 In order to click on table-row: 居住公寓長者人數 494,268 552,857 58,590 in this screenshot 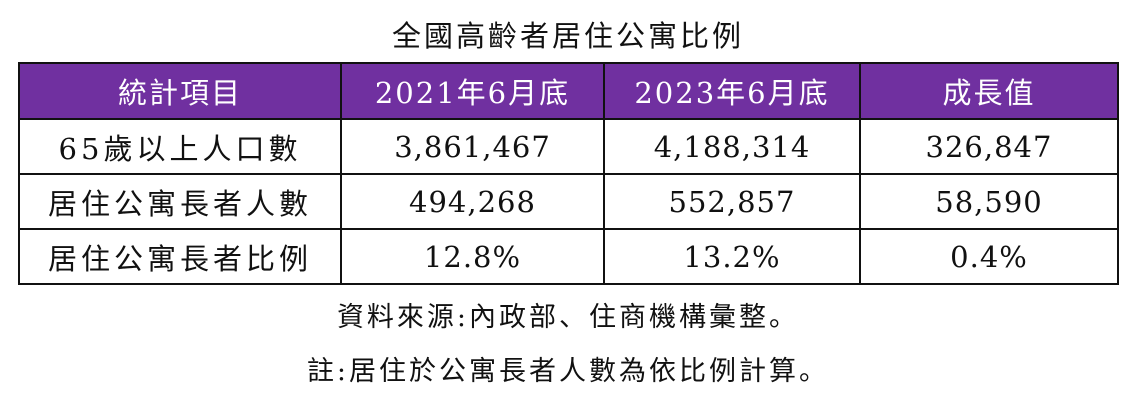, I will do `click(568, 201)`.